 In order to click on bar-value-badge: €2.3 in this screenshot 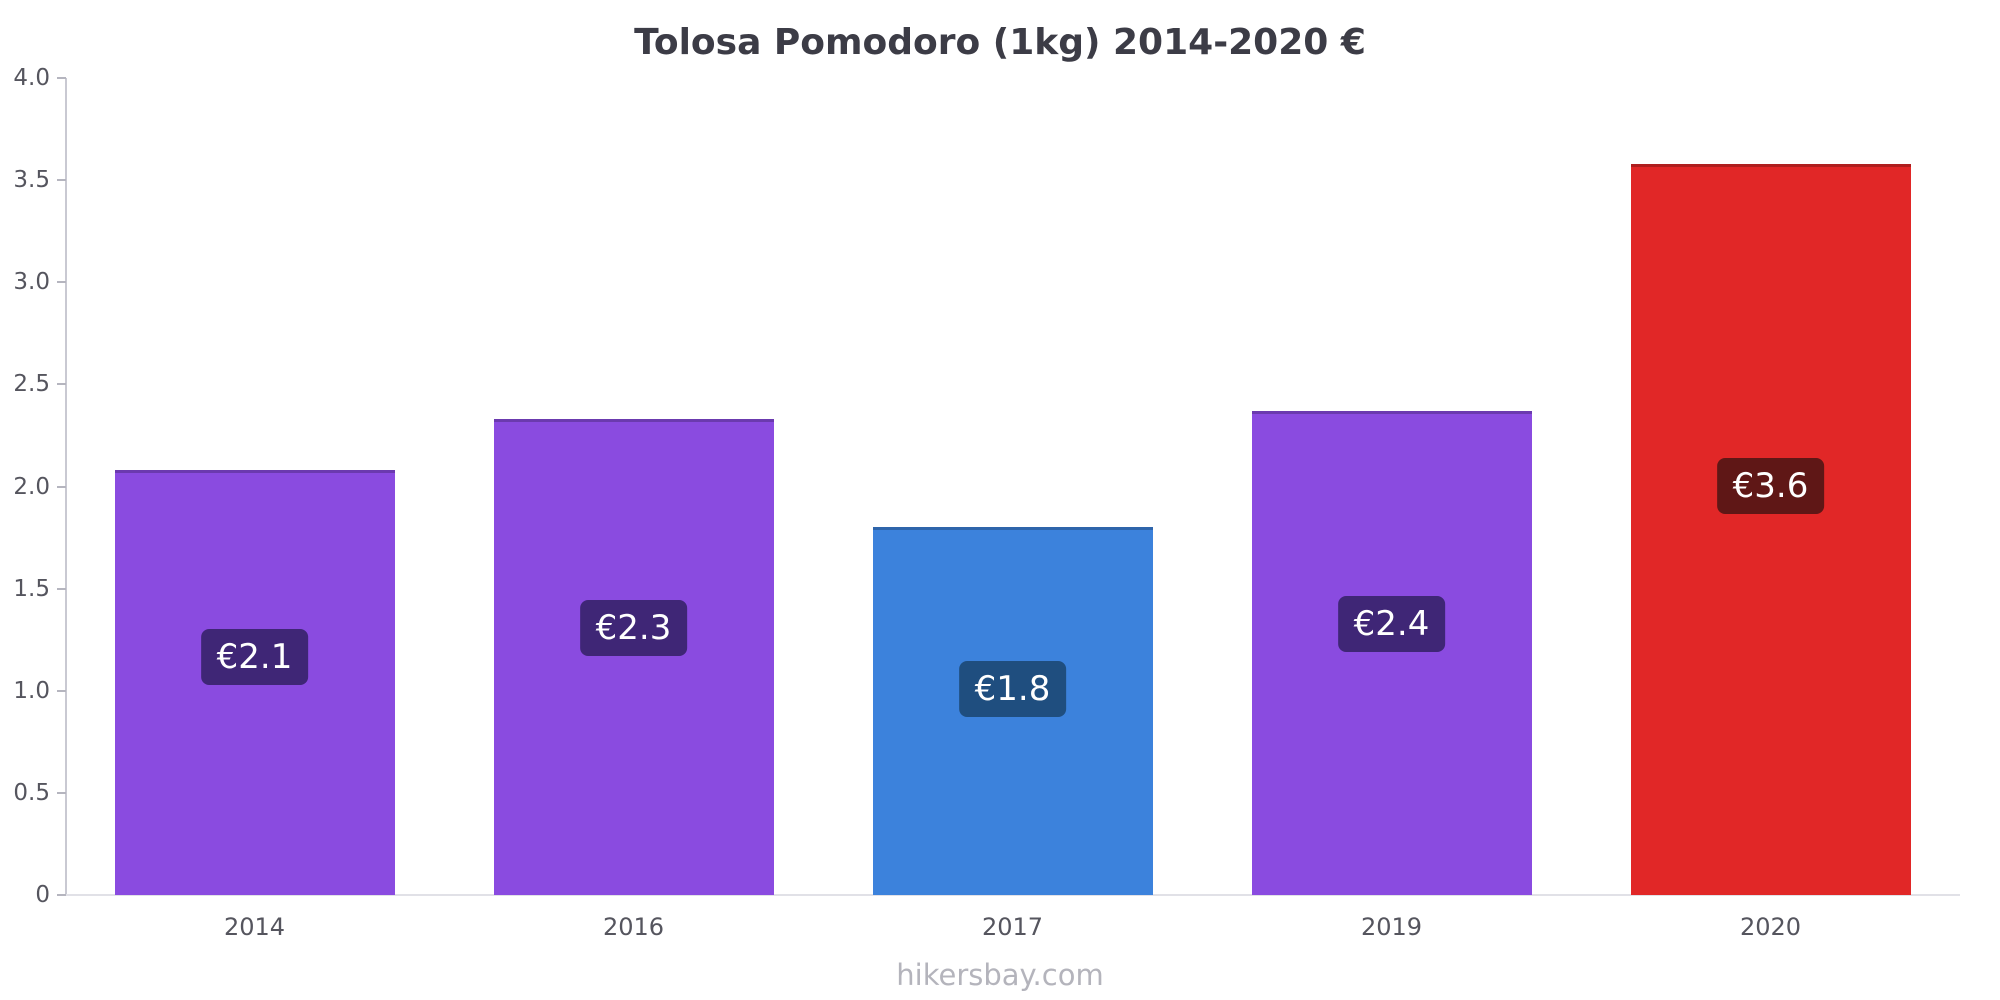, I will do `click(633, 628)`.